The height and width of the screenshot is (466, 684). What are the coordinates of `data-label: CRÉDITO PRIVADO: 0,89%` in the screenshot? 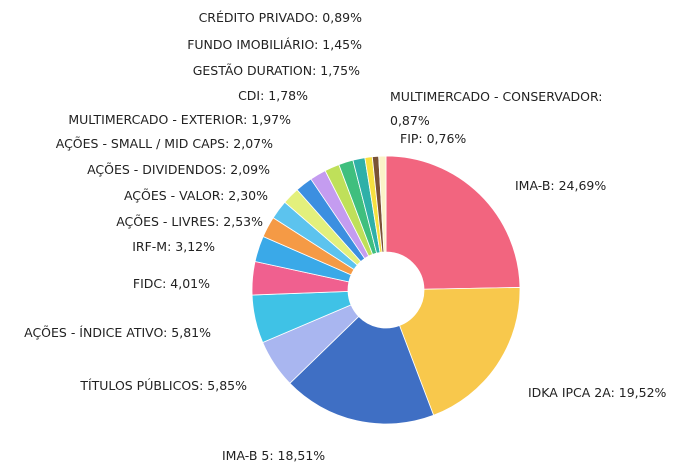 It's located at (280, 17).